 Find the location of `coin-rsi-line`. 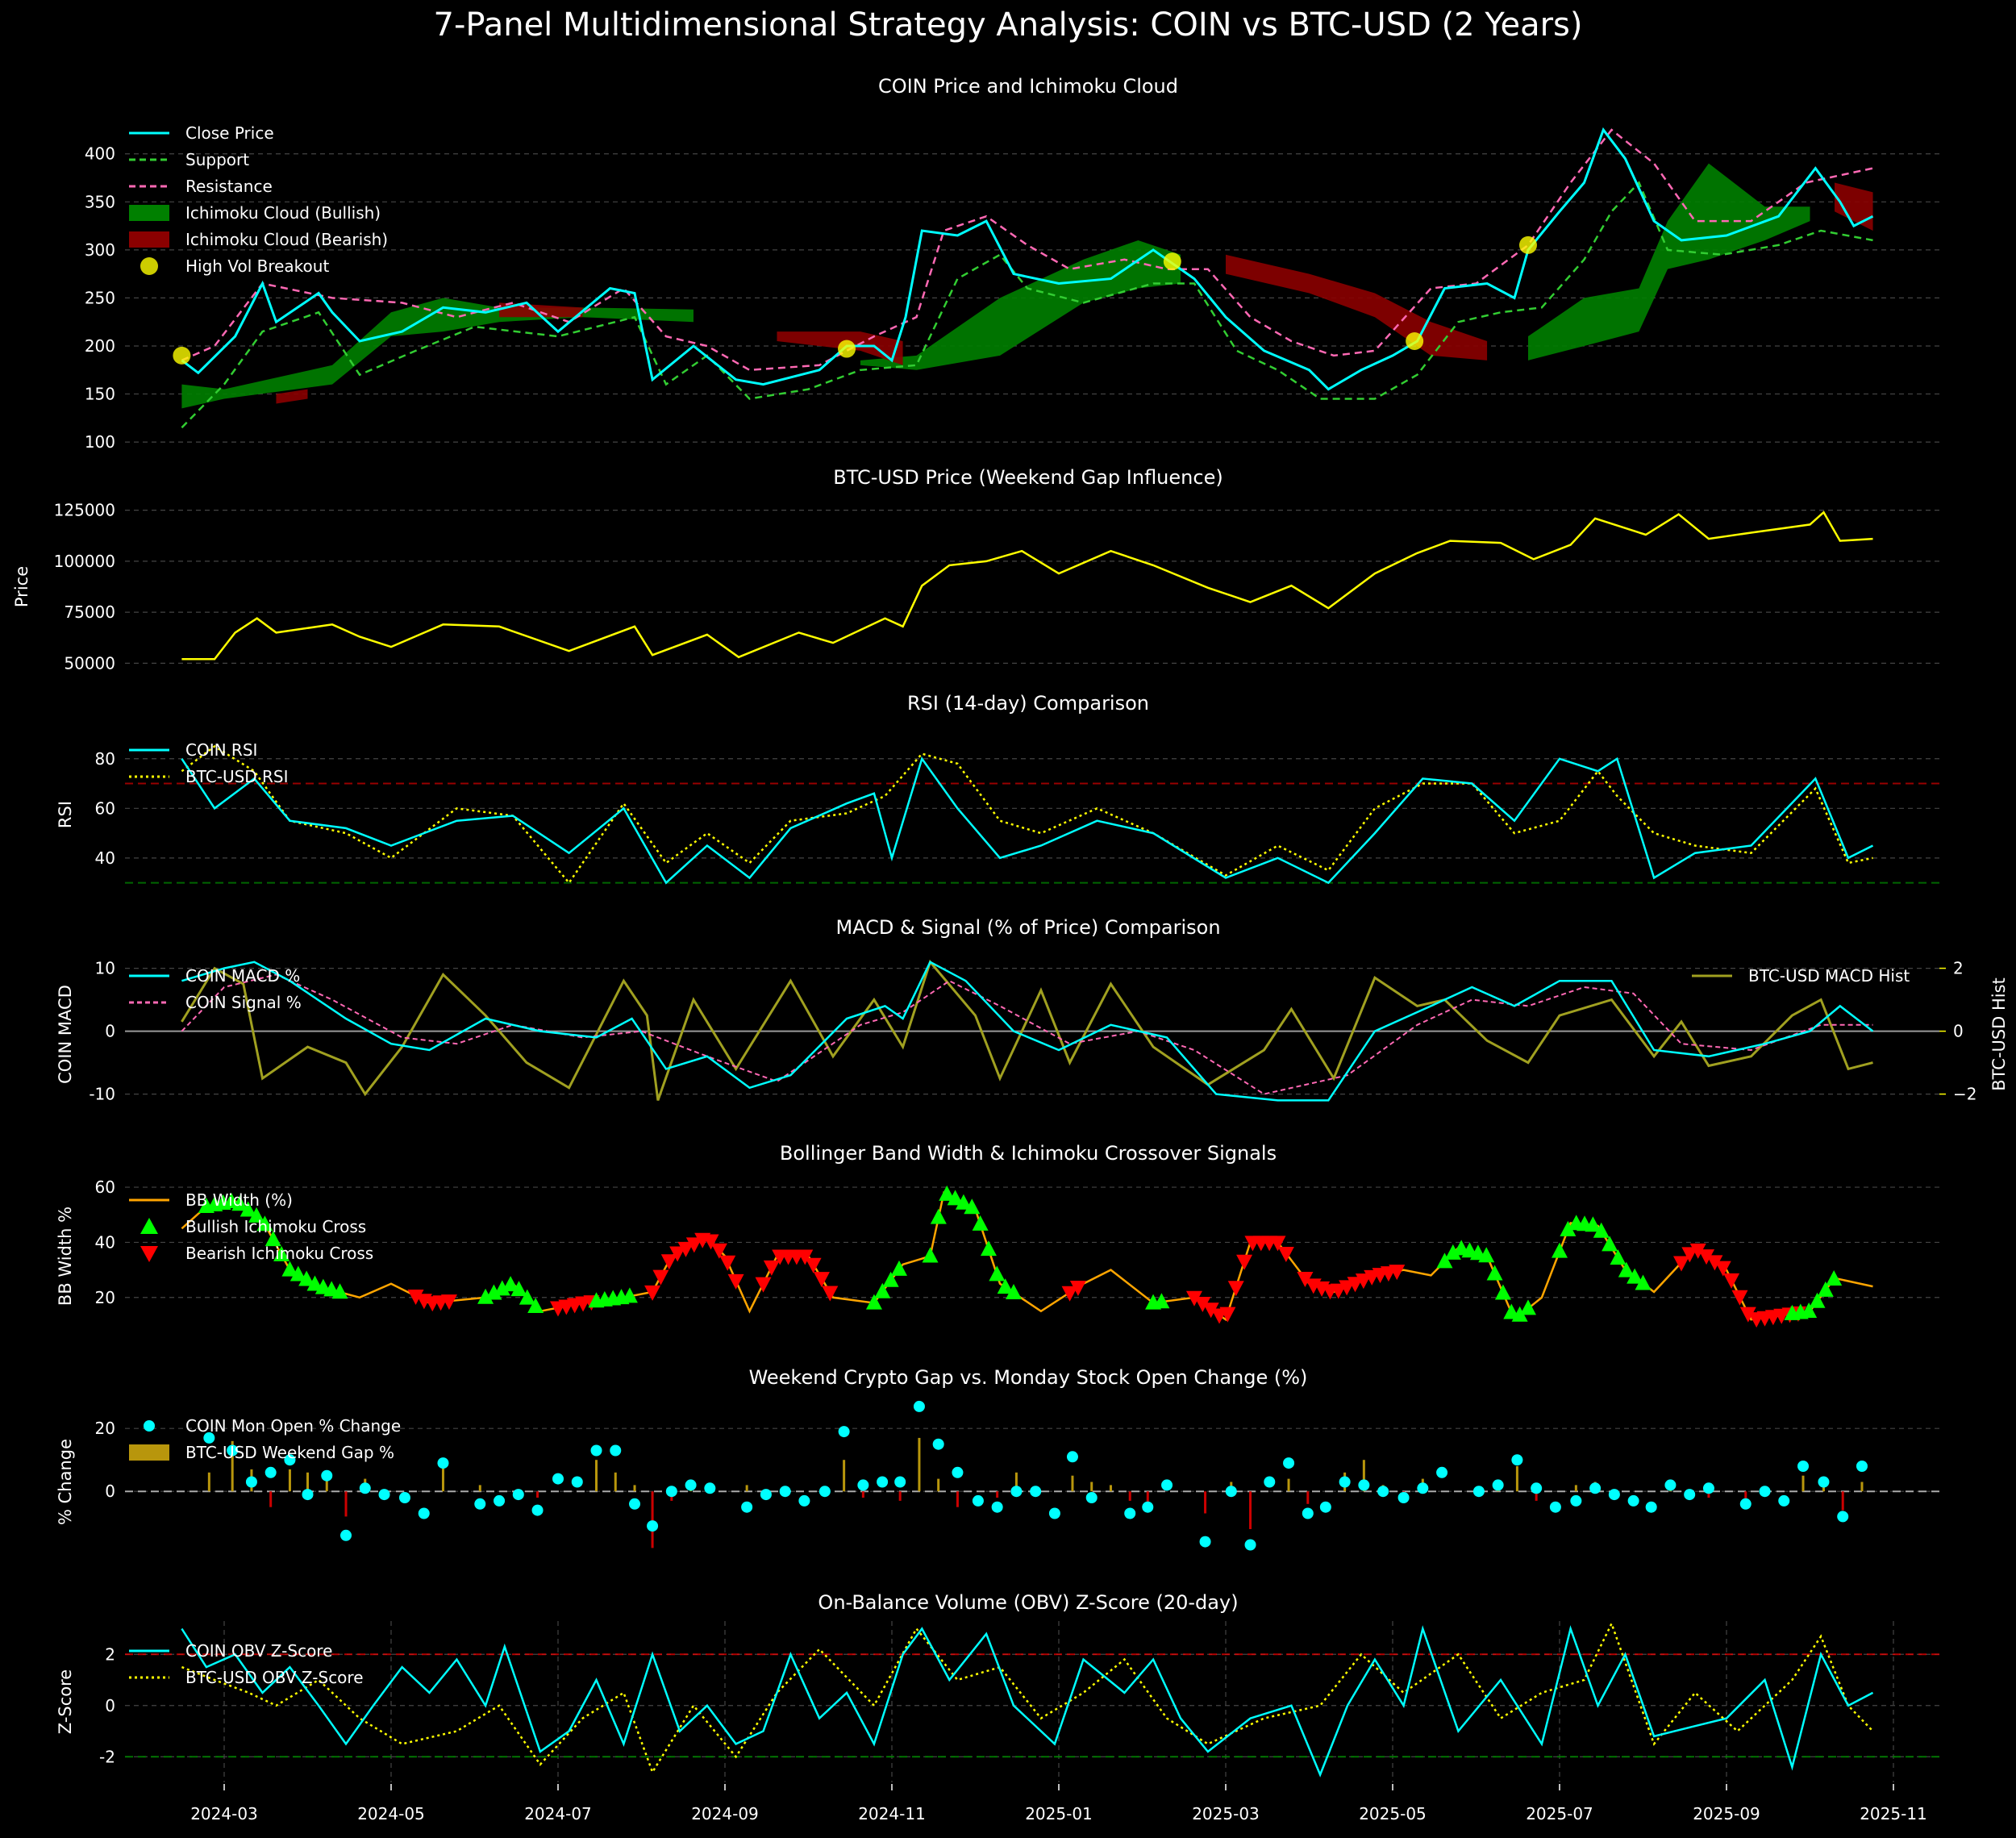

coin-rsi-line is located at coordinates (1027, 820).